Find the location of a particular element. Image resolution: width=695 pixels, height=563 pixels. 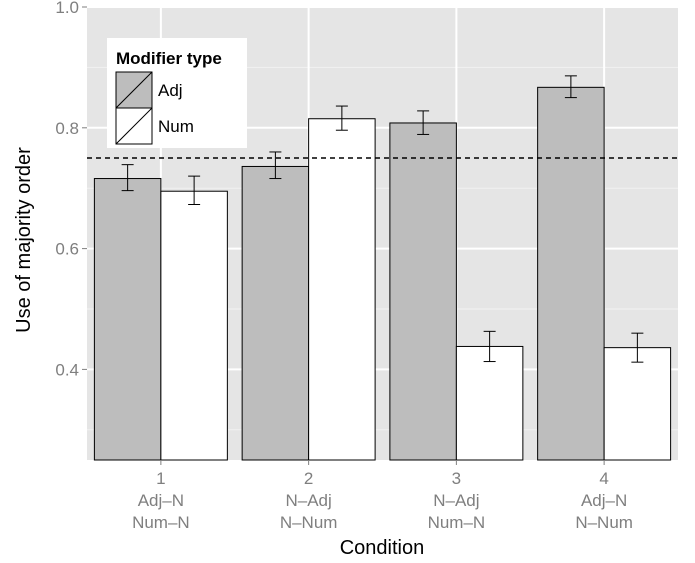

legend-title: Modifier type is located at coordinates (169, 58).